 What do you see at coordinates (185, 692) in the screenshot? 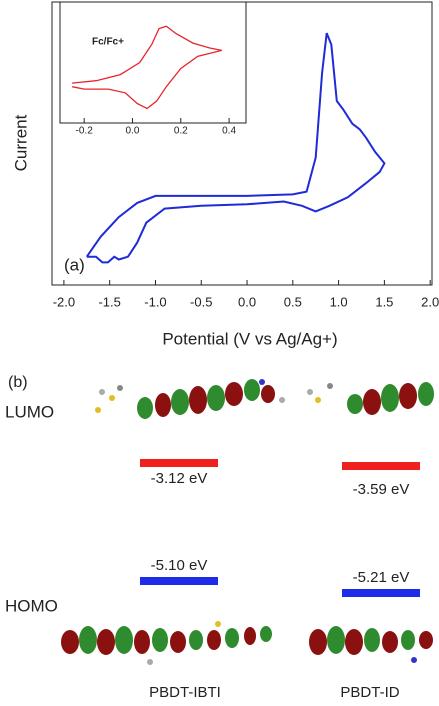
I see `molecule-name: PBDT-IBTI` at bounding box center [185, 692].